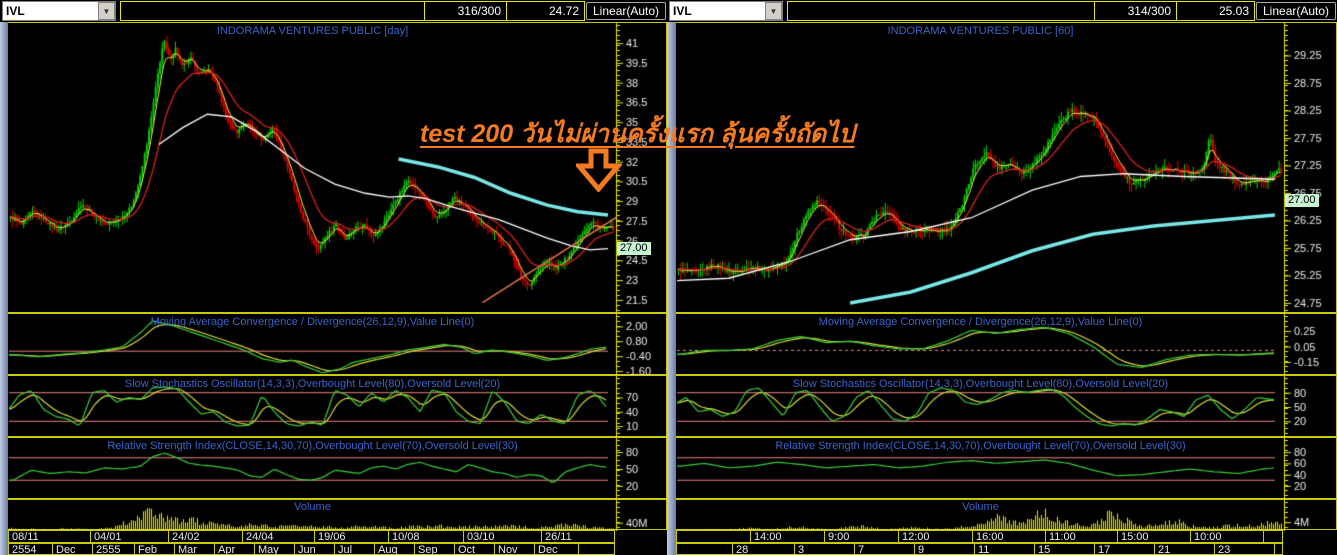  Describe the element at coordinates (351, 536) in the screenshot. I see `axis-label-cell: 19/06` at that location.